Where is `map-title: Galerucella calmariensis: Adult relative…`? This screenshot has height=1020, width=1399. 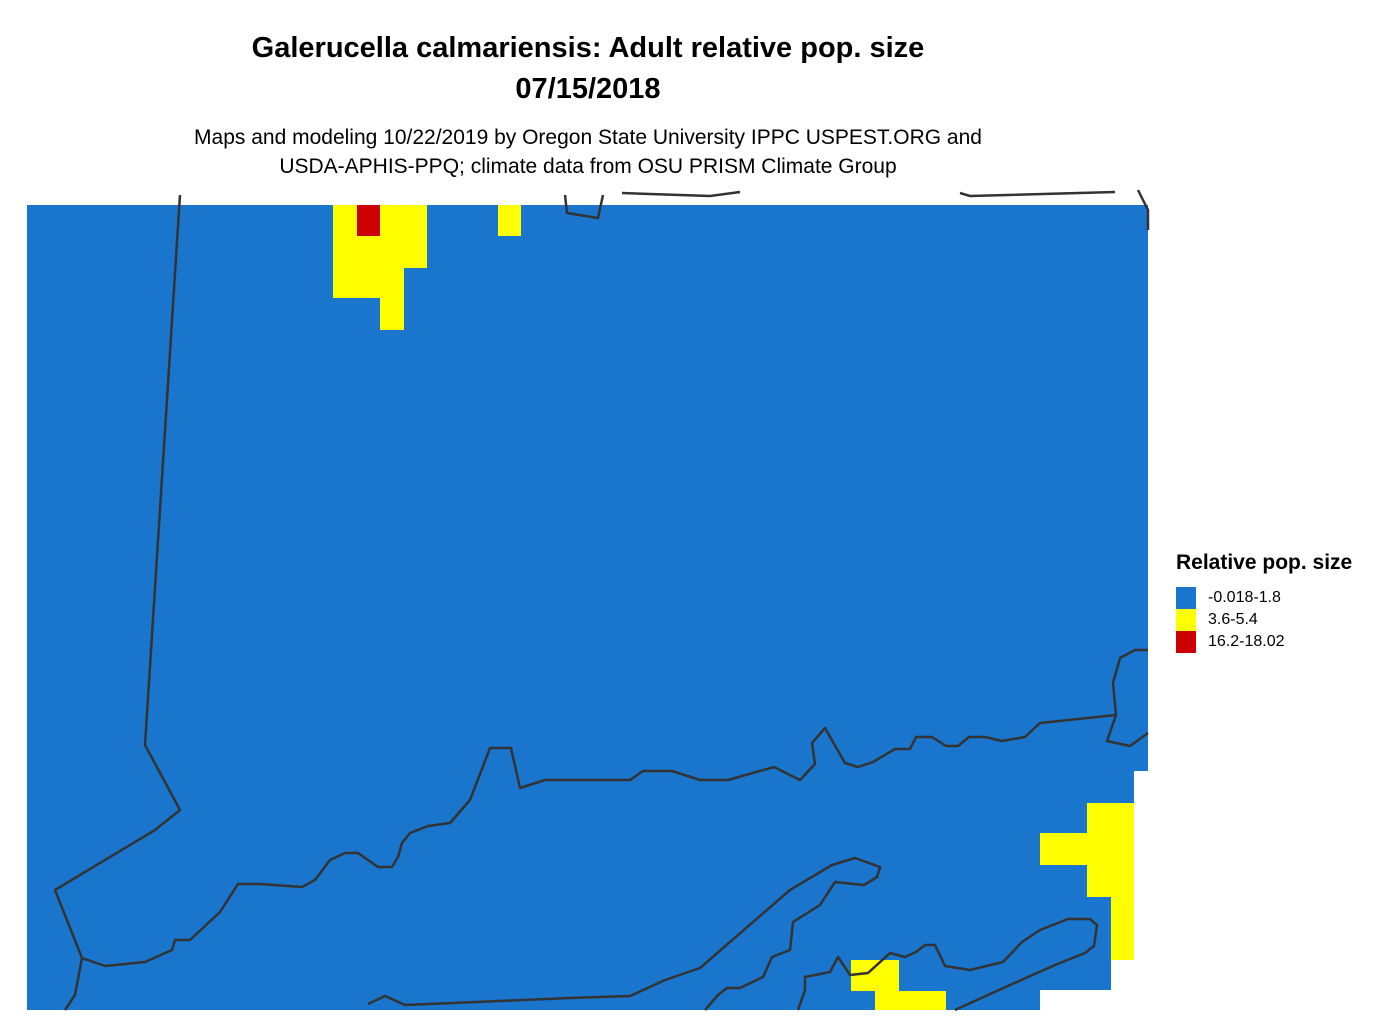
map-title: Galerucella calmariensis: Adult relative… is located at coordinates (588, 48).